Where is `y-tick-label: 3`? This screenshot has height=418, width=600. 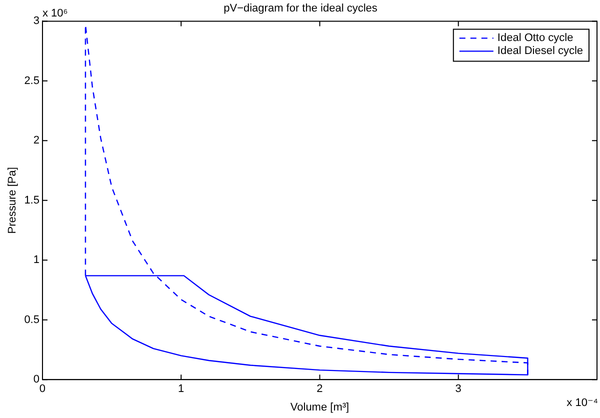 y-tick-label: 3 is located at coordinates (36, 21).